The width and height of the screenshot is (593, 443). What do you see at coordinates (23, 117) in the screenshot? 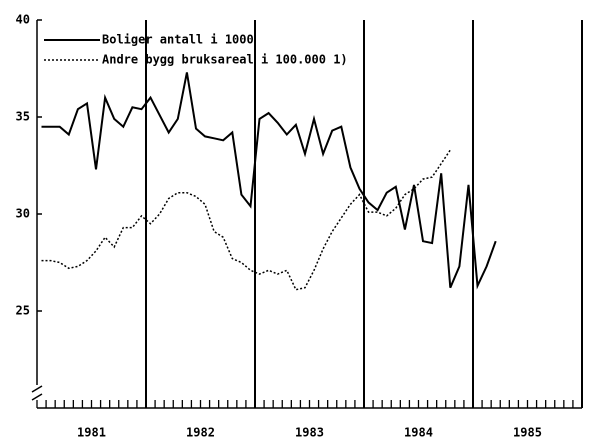
I see `y-tick-label: 35` at bounding box center [23, 117].